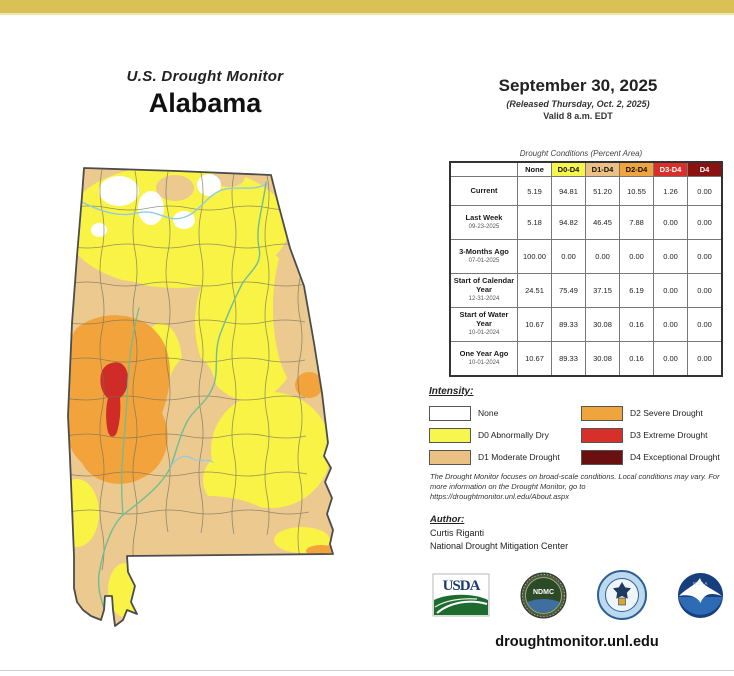 This screenshot has height=676, width=734. What do you see at coordinates (705, 169) in the screenshot?
I see `col-header-d4: D4` at bounding box center [705, 169].